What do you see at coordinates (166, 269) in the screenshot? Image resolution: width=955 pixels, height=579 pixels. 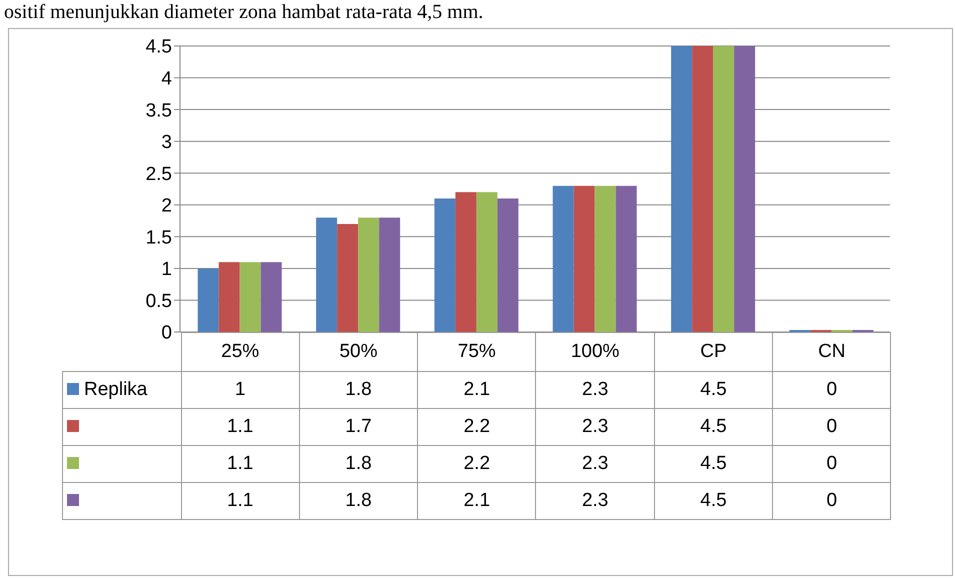 I see `y-tick-label: 1` at bounding box center [166, 269].